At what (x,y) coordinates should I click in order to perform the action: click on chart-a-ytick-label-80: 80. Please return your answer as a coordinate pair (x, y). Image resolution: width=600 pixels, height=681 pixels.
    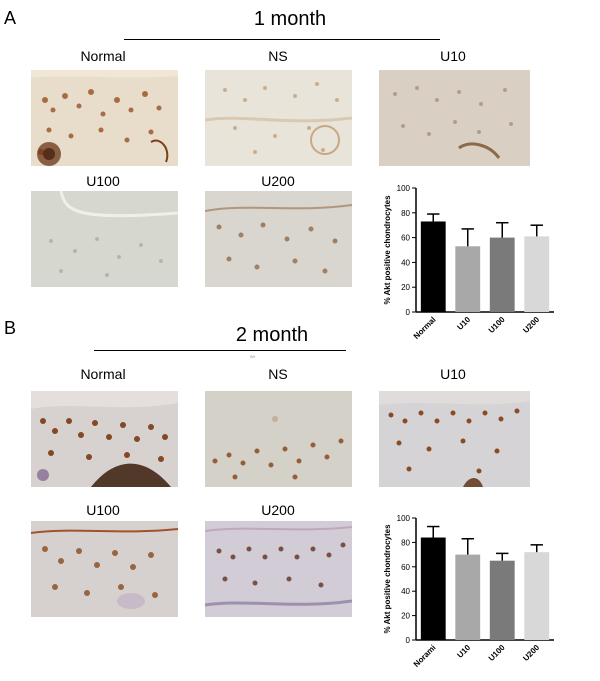
    Looking at the image, I should click on (405, 213).